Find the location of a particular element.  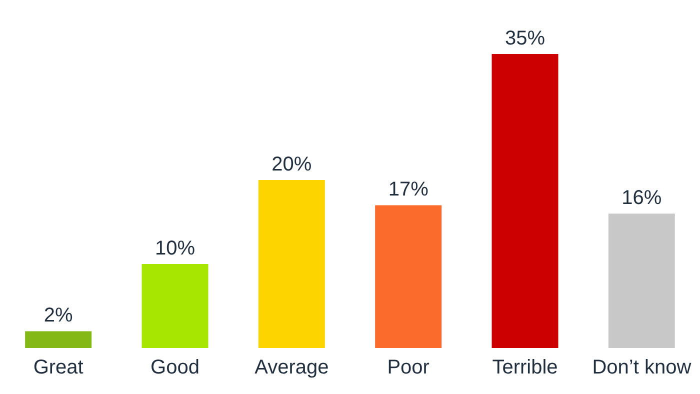

data-label: 10% is located at coordinates (175, 249).